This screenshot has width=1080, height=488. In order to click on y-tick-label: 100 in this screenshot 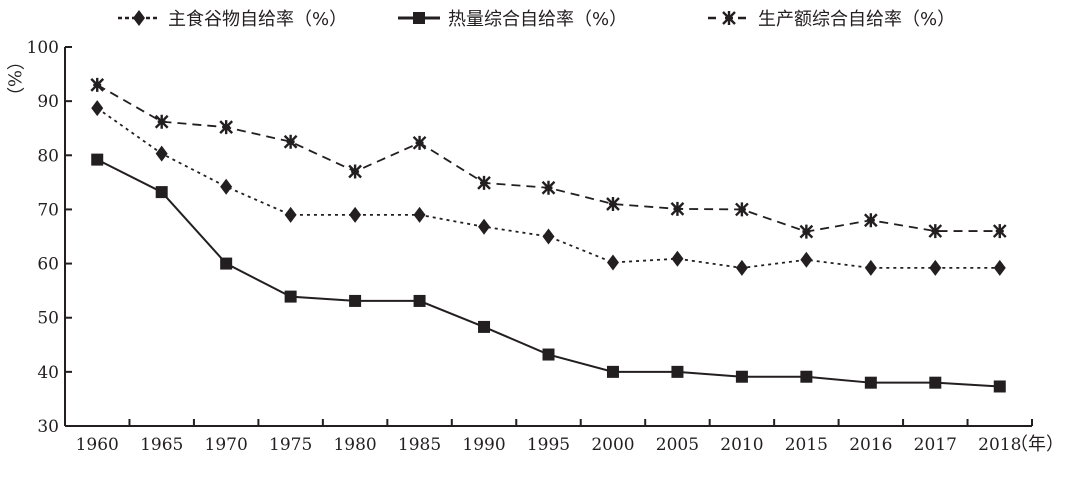, I will do `click(43, 48)`.